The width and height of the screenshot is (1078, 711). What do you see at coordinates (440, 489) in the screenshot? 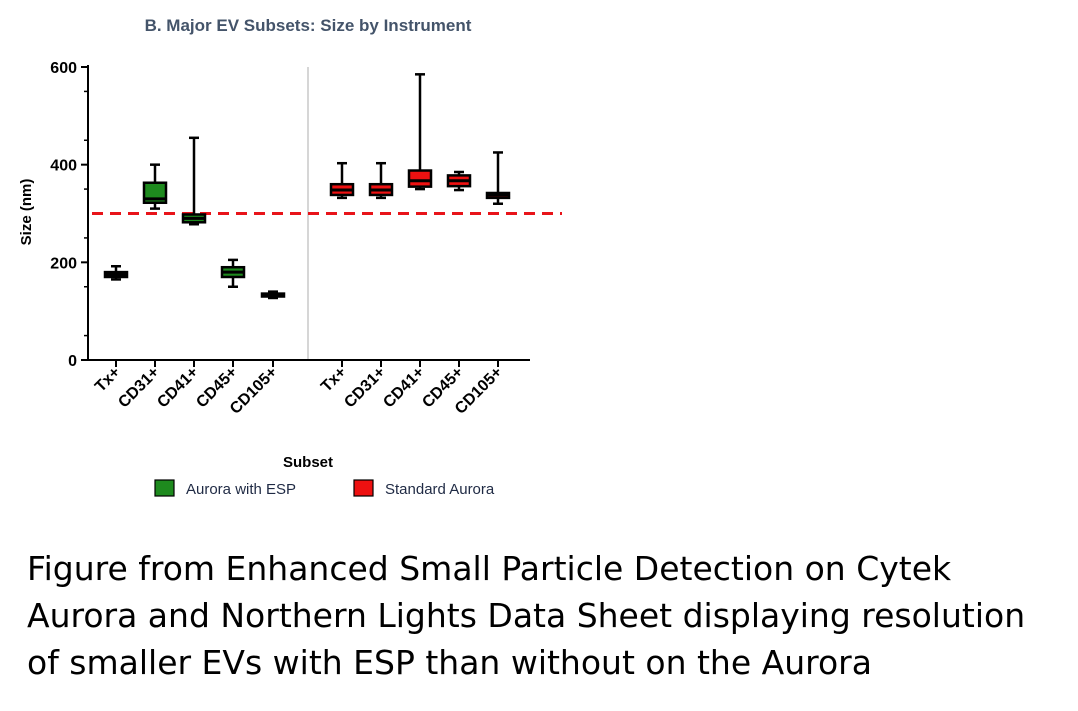
I see `legend-label-standard-aurora: Standard Aurora` at bounding box center [440, 489].